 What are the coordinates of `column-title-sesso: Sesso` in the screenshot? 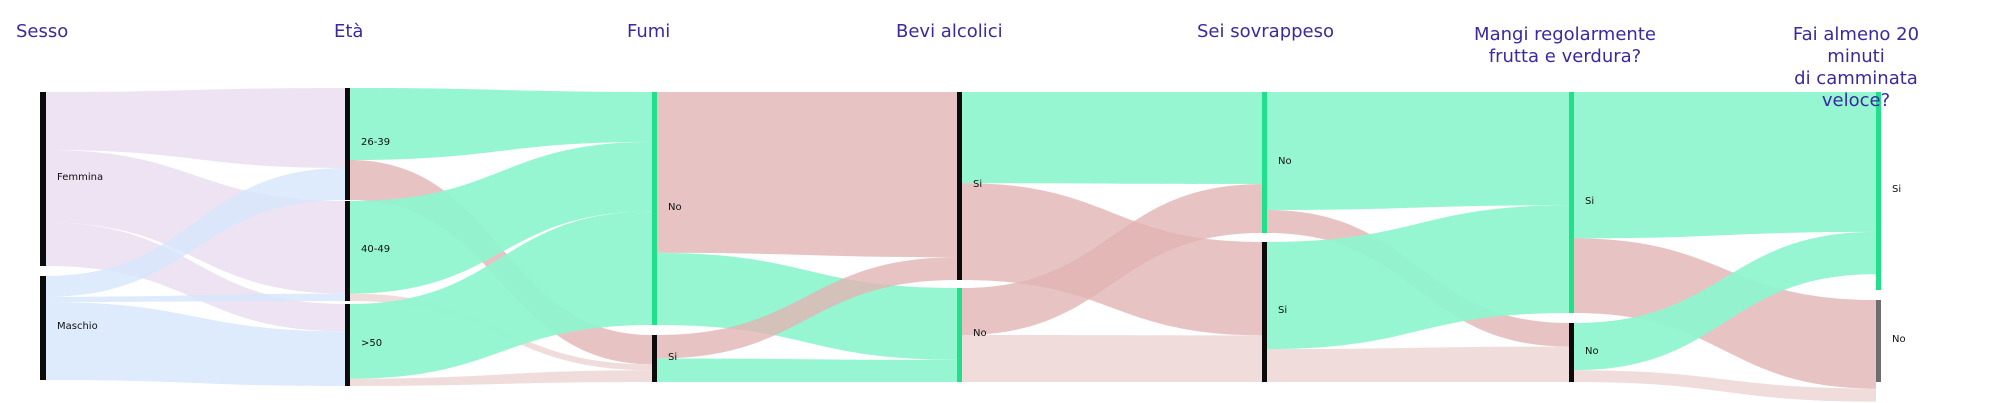 It's located at (42, 31).